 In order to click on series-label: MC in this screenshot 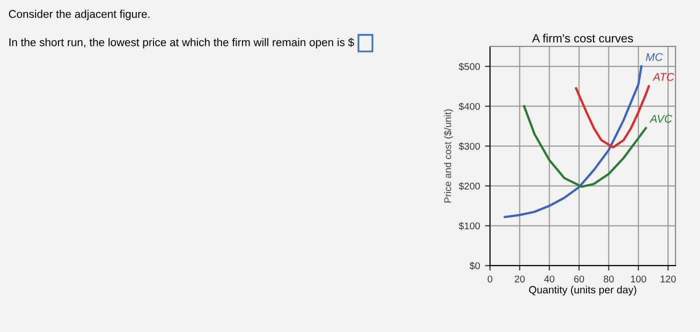, I will do `click(654, 57)`.